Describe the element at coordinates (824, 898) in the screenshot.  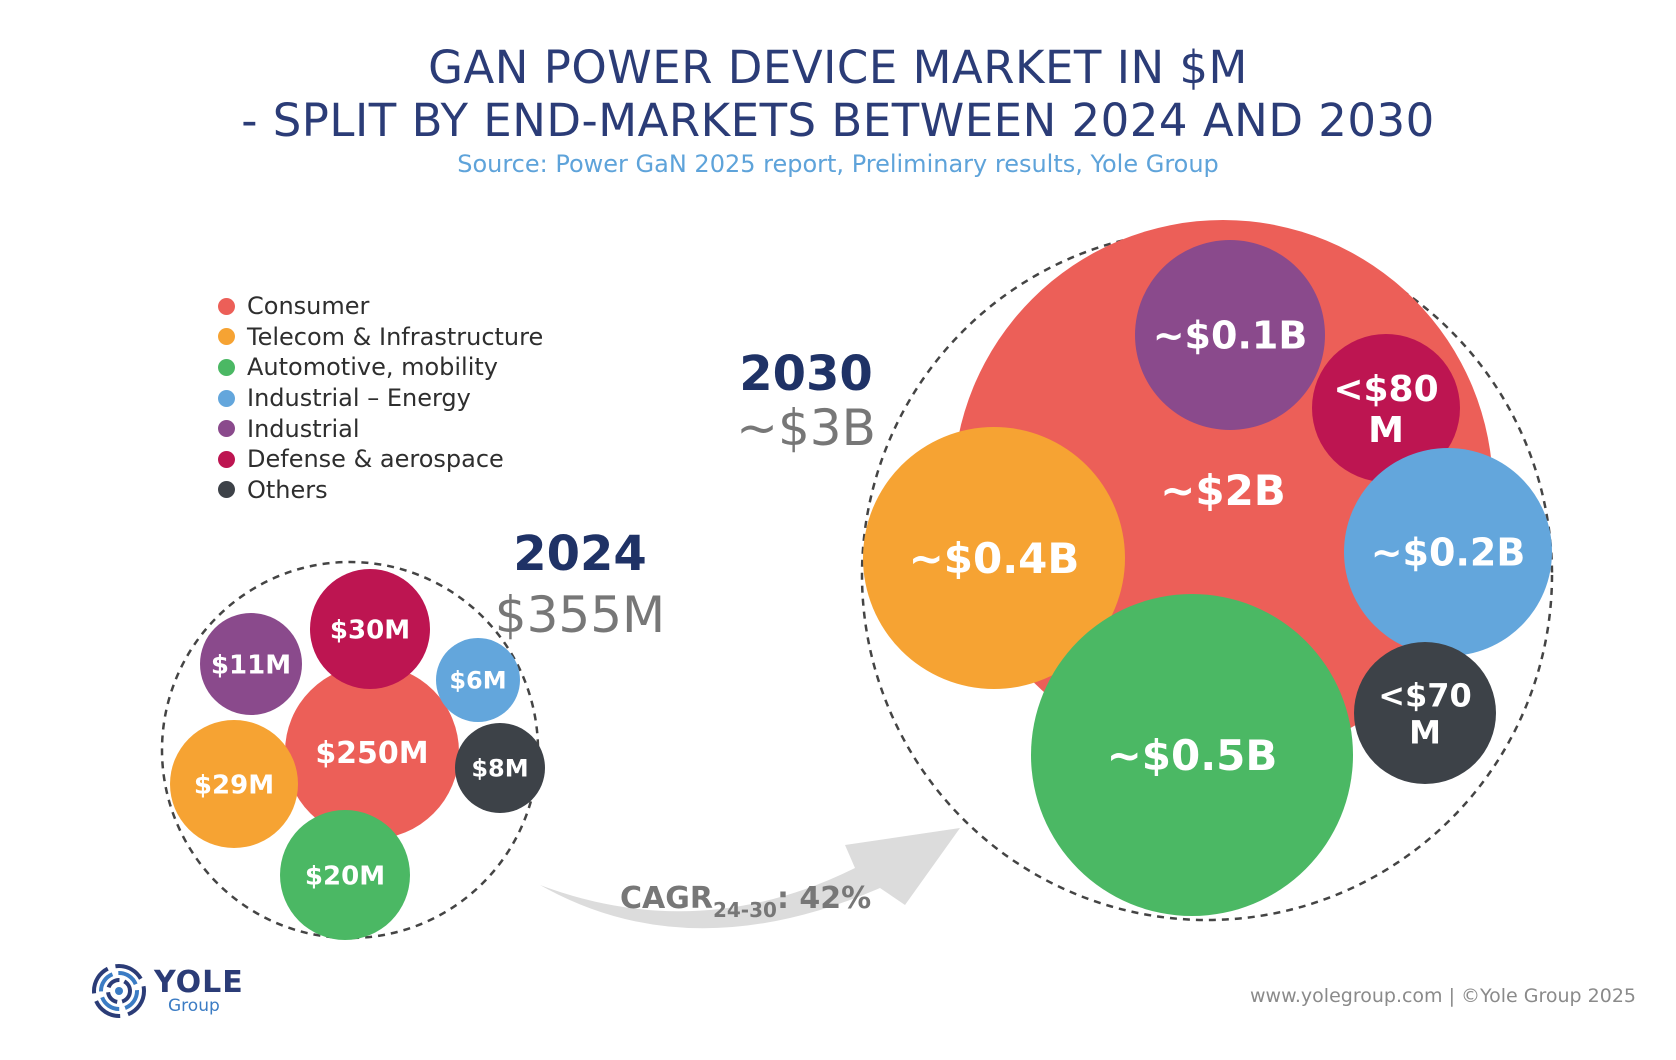
I see `cagr-value: : 42%` at that location.